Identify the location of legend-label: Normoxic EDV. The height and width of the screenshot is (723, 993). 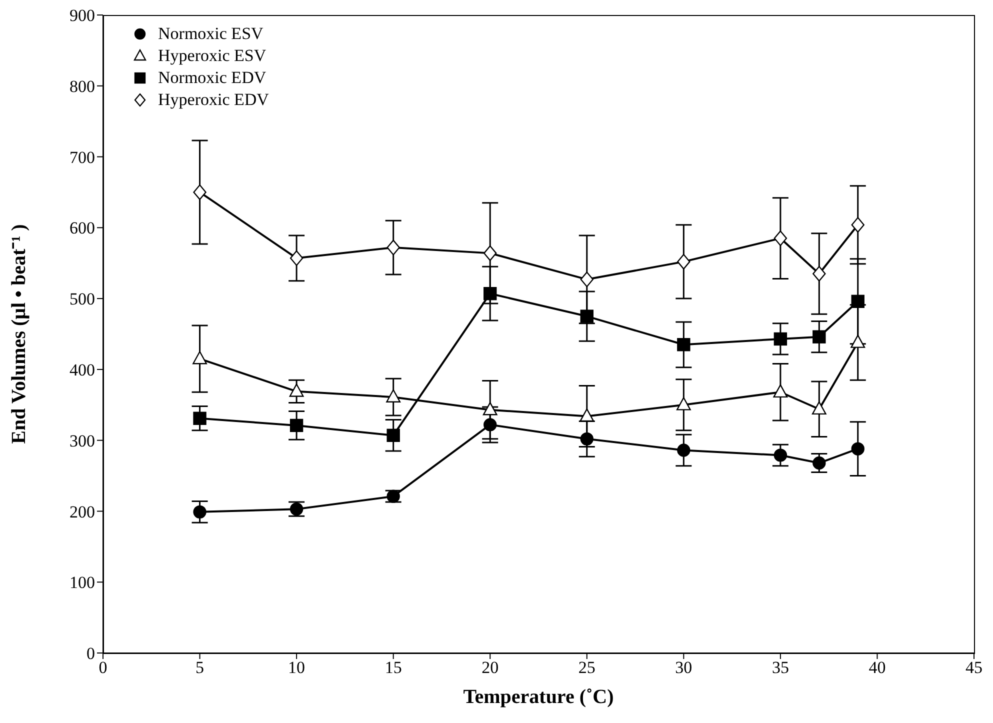
(212, 78).